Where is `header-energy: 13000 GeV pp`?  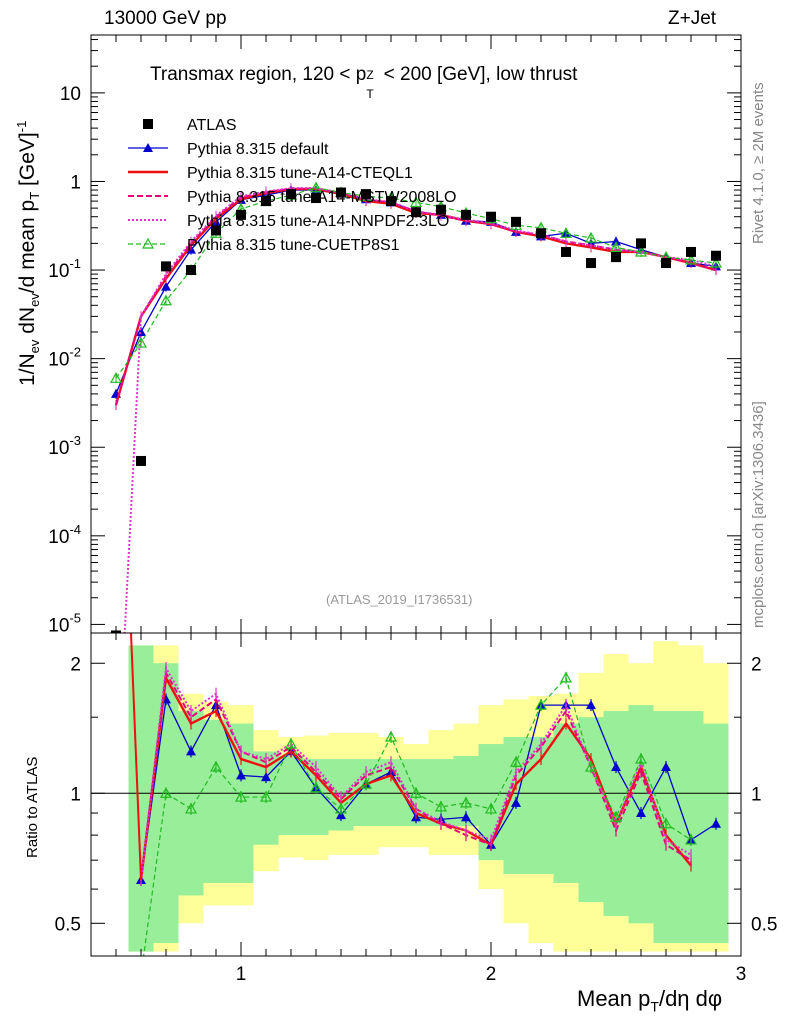 header-energy: 13000 GeV pp is located at coordinates (165, 18).